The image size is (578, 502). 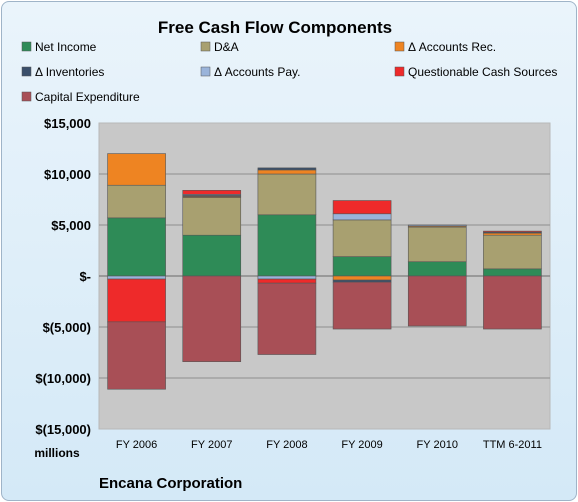 I want to click on legend-item-capital-expenditure: Capital Expenditure, so click(x=80, y=97).